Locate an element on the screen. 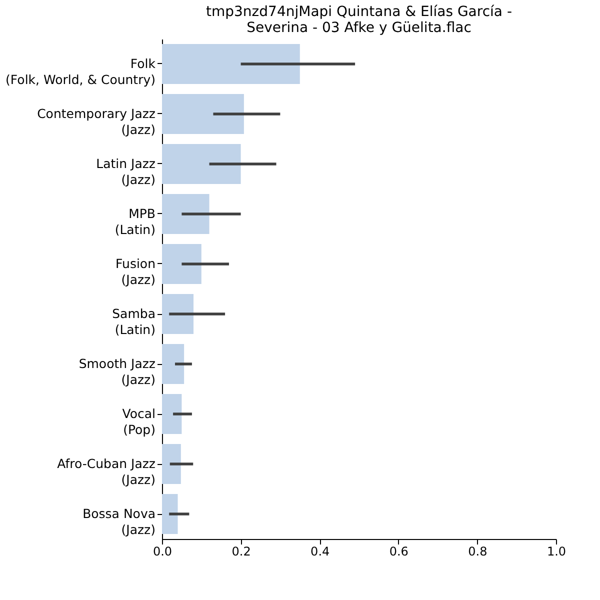 The image size is (600, 600). chart-title: tmp3nzd74njMapi Quintana & Elías García - Severina - 03 Afke y Güelita.flac is located at coordinates (359, 20).